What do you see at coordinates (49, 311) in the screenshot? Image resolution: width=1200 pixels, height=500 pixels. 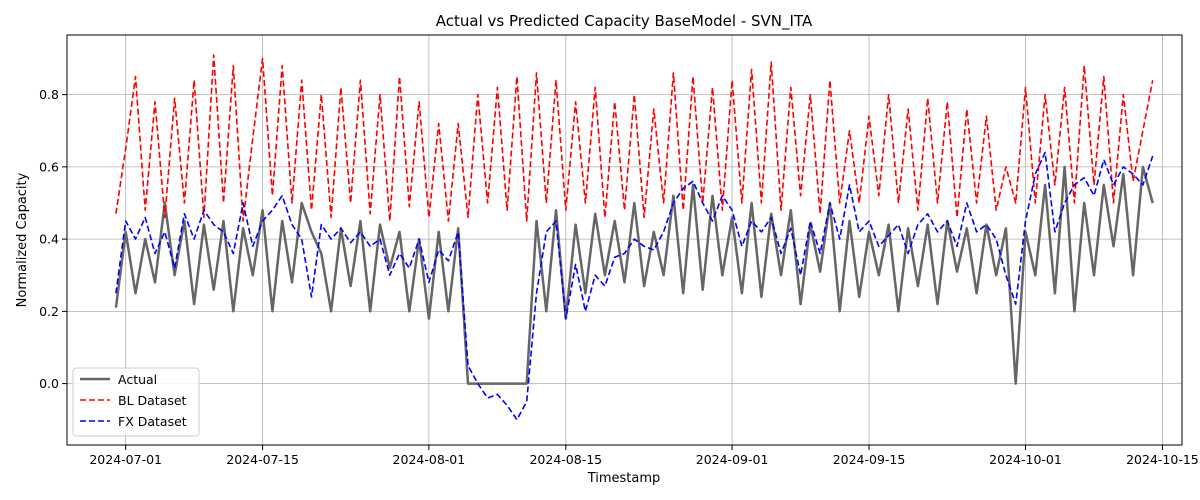 I see `y-tick-label: 0.2` at bounding box center [49, 311].